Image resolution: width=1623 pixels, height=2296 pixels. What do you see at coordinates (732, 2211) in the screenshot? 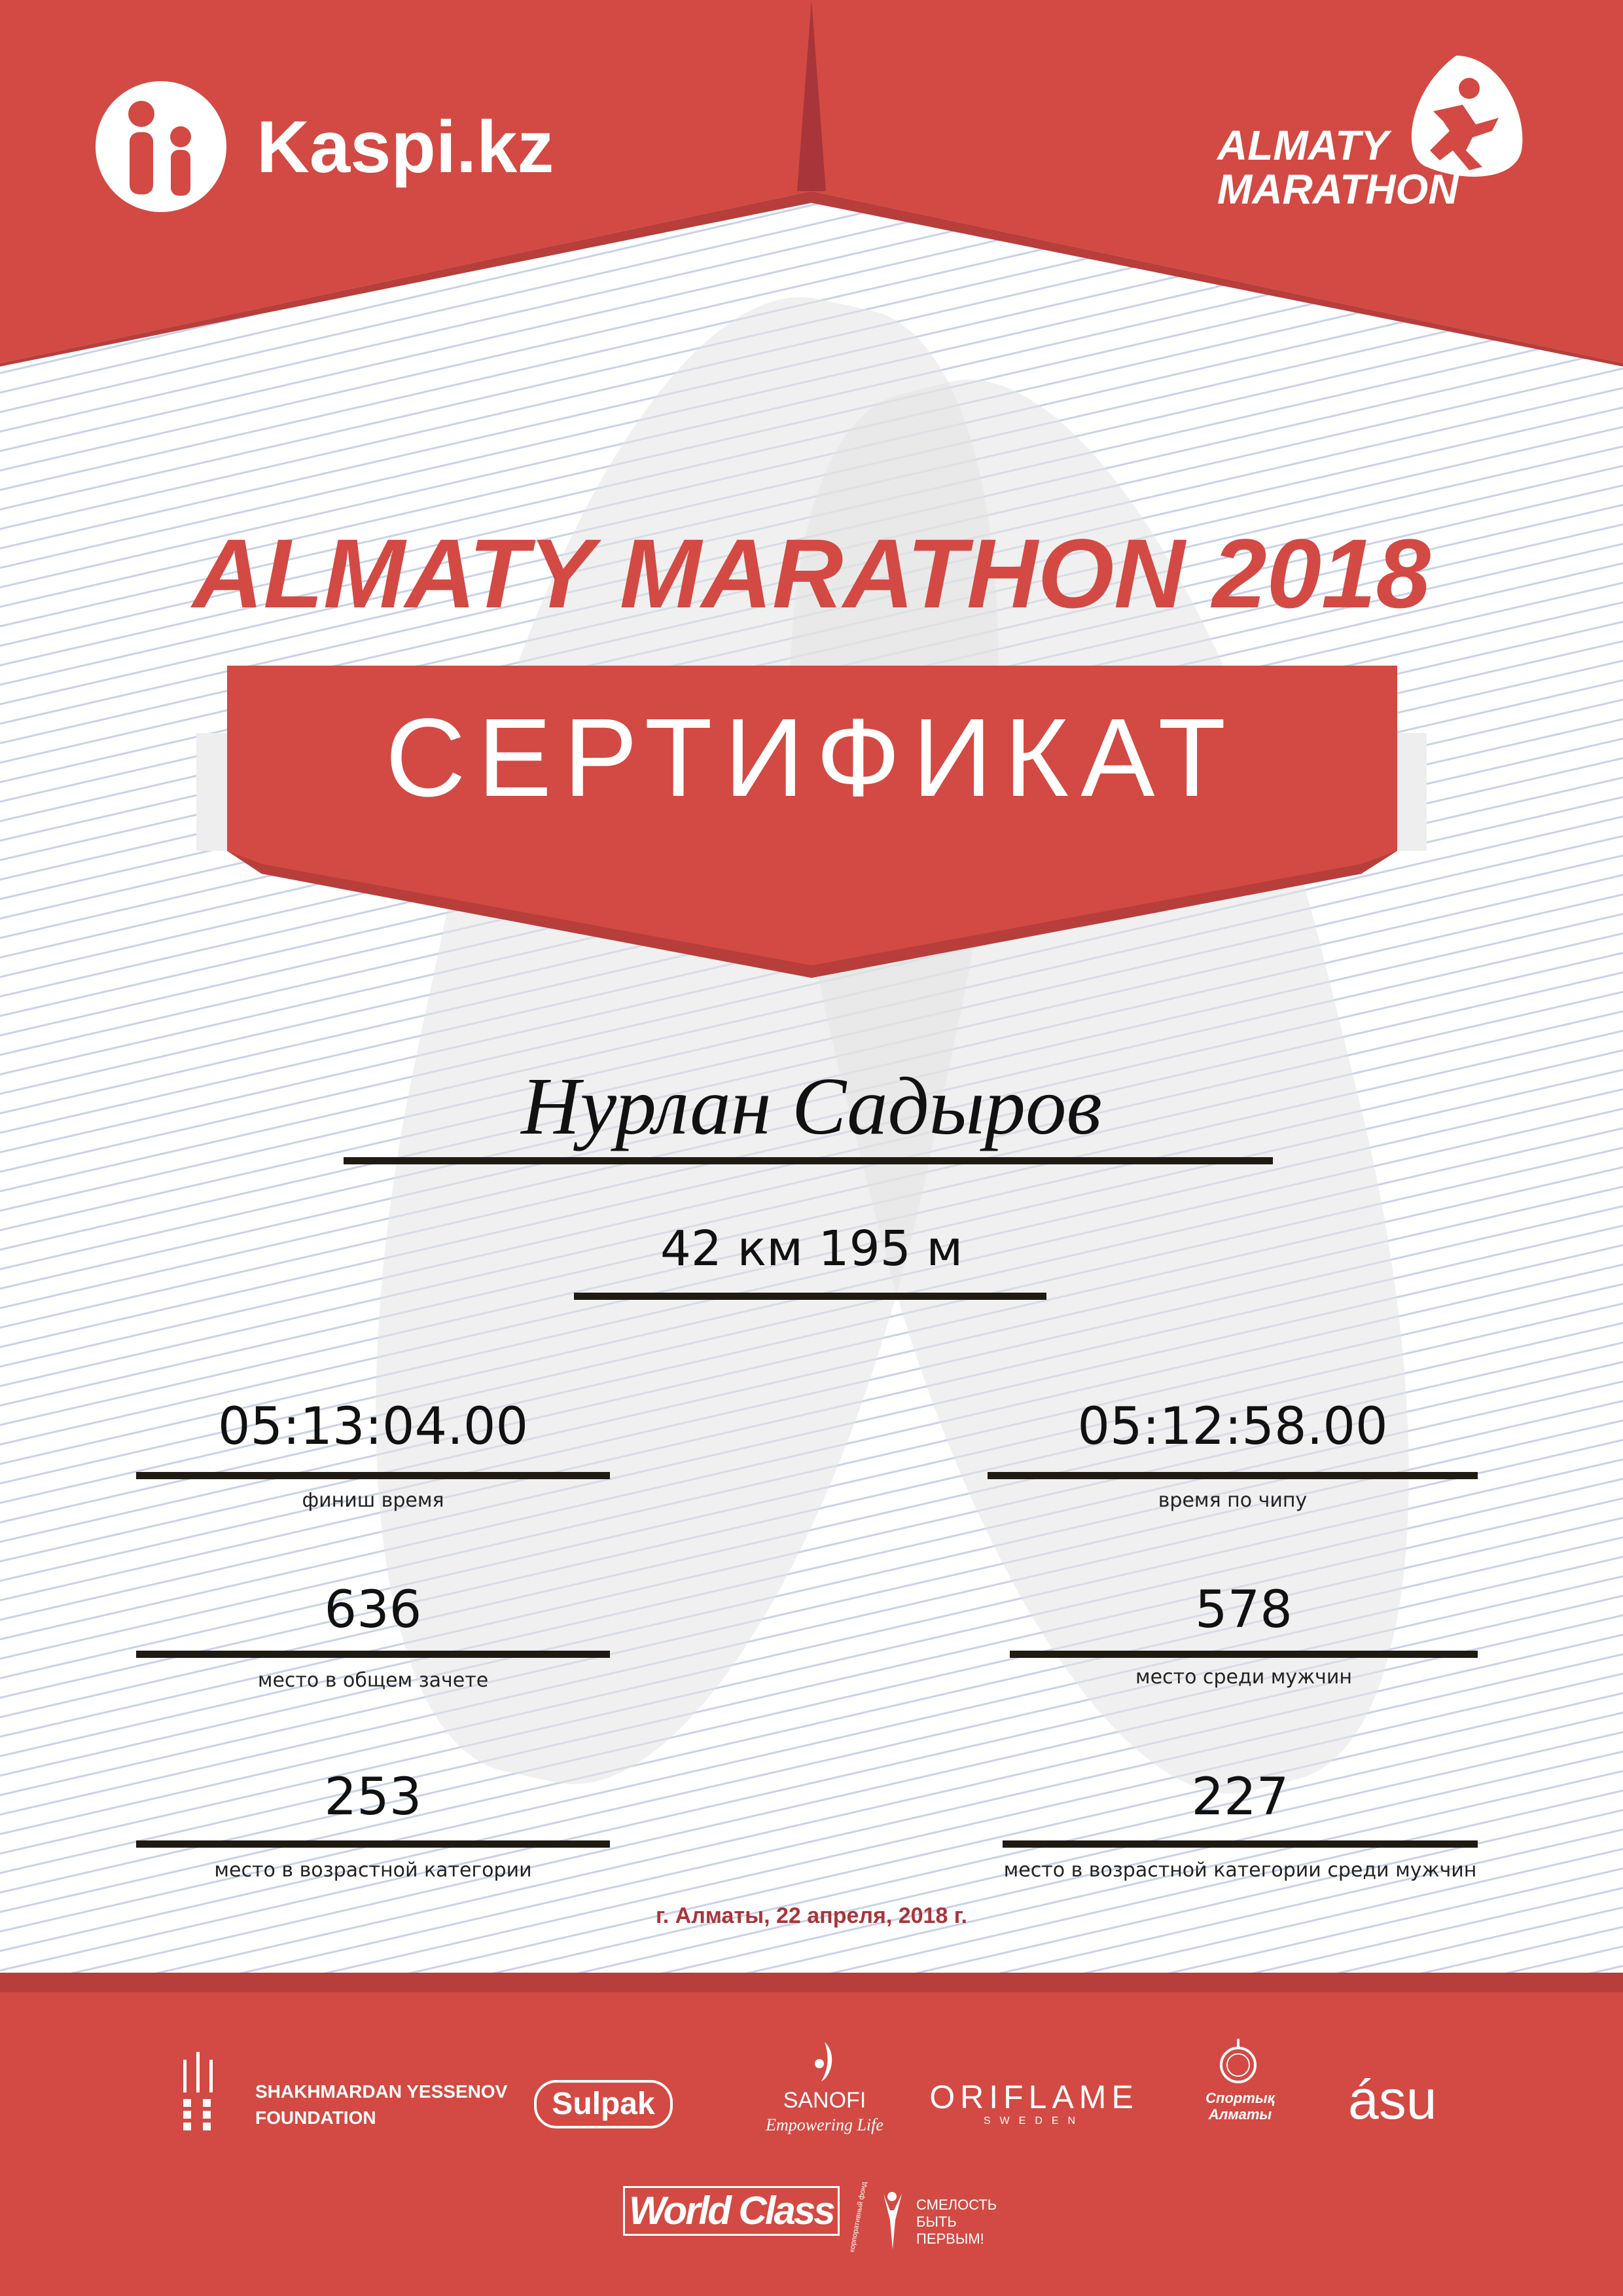
I see `worldclass-logo: World Class` at bounding box center [732, 2211].